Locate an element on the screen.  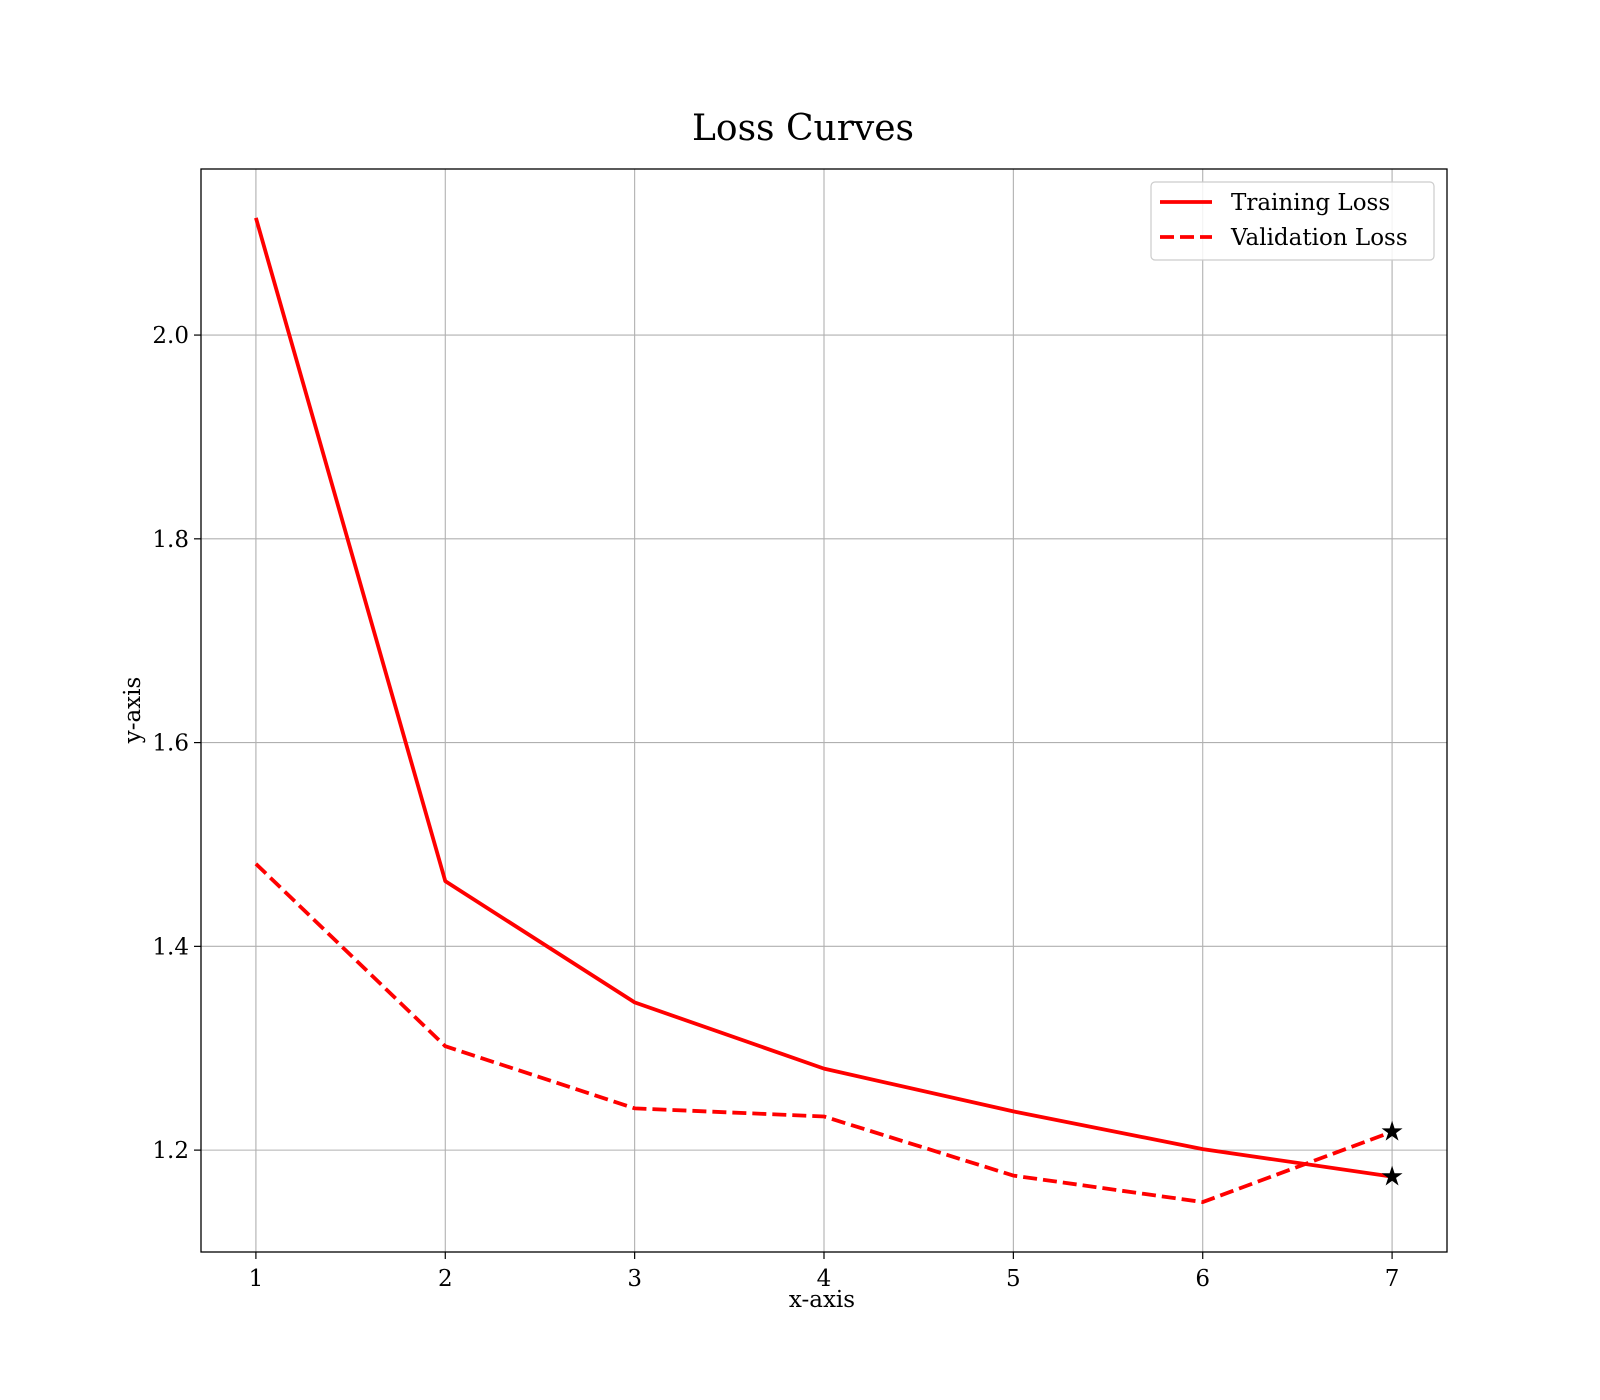
x-tick-label: 5 is located at coordinates (1013, 1279).